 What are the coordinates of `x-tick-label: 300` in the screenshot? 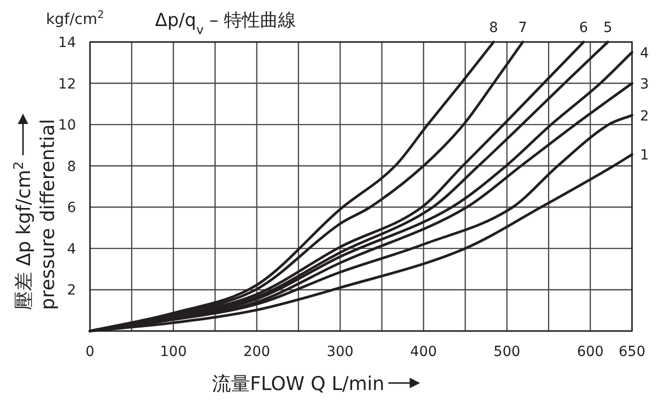 It's located at (340, 352).